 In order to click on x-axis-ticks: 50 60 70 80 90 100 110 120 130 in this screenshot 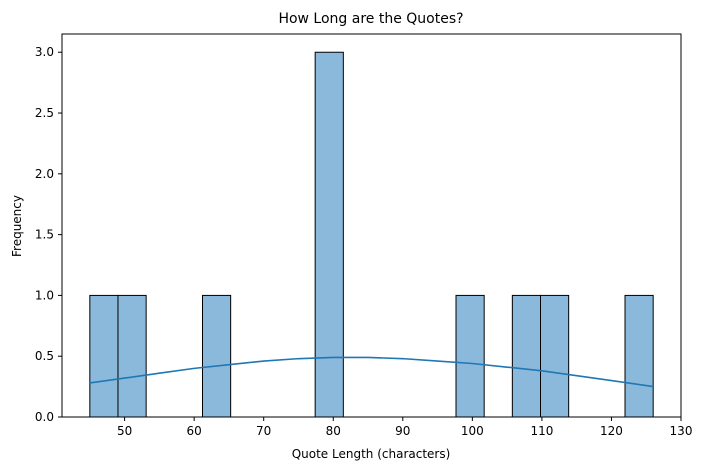, I will do `click(404, 427)`.